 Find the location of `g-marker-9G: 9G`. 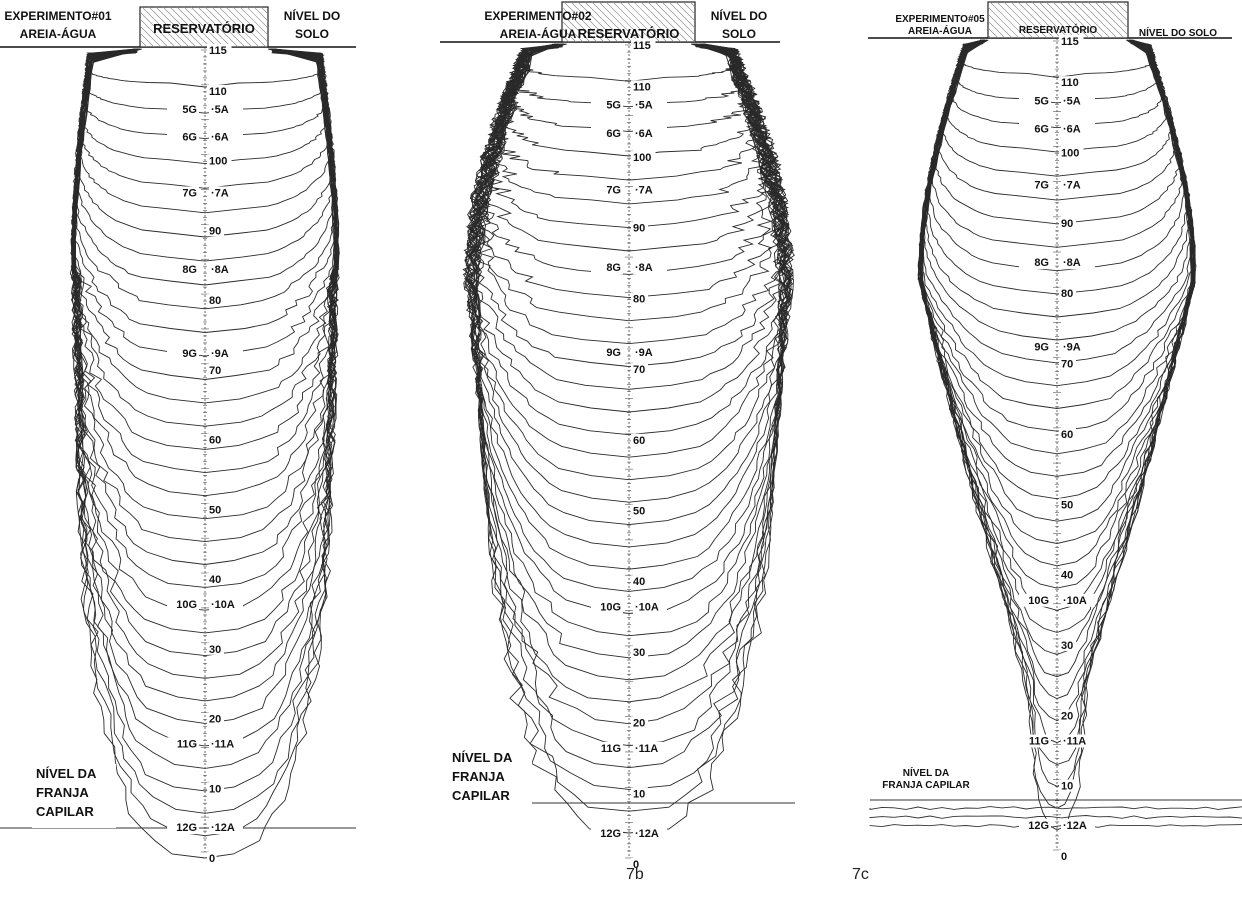

g-marker-9G: 9G is located at coordinates (189, 354).